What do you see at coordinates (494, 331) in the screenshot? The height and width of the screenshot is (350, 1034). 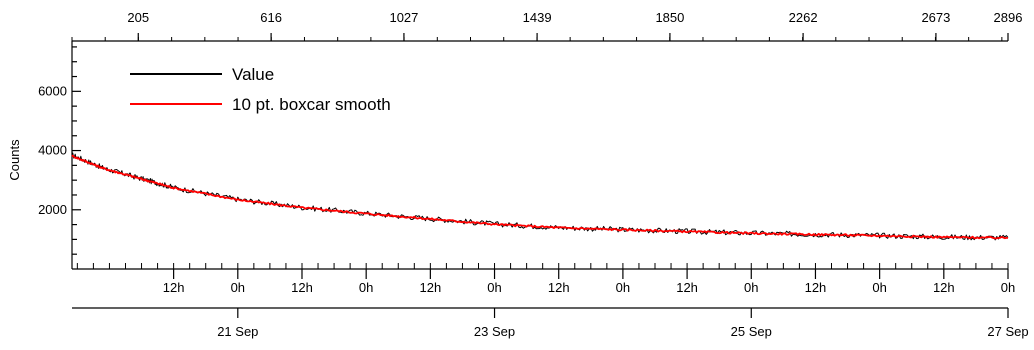 I see `date-tick-label: 23 Sep` at bounding box center [494, 331].